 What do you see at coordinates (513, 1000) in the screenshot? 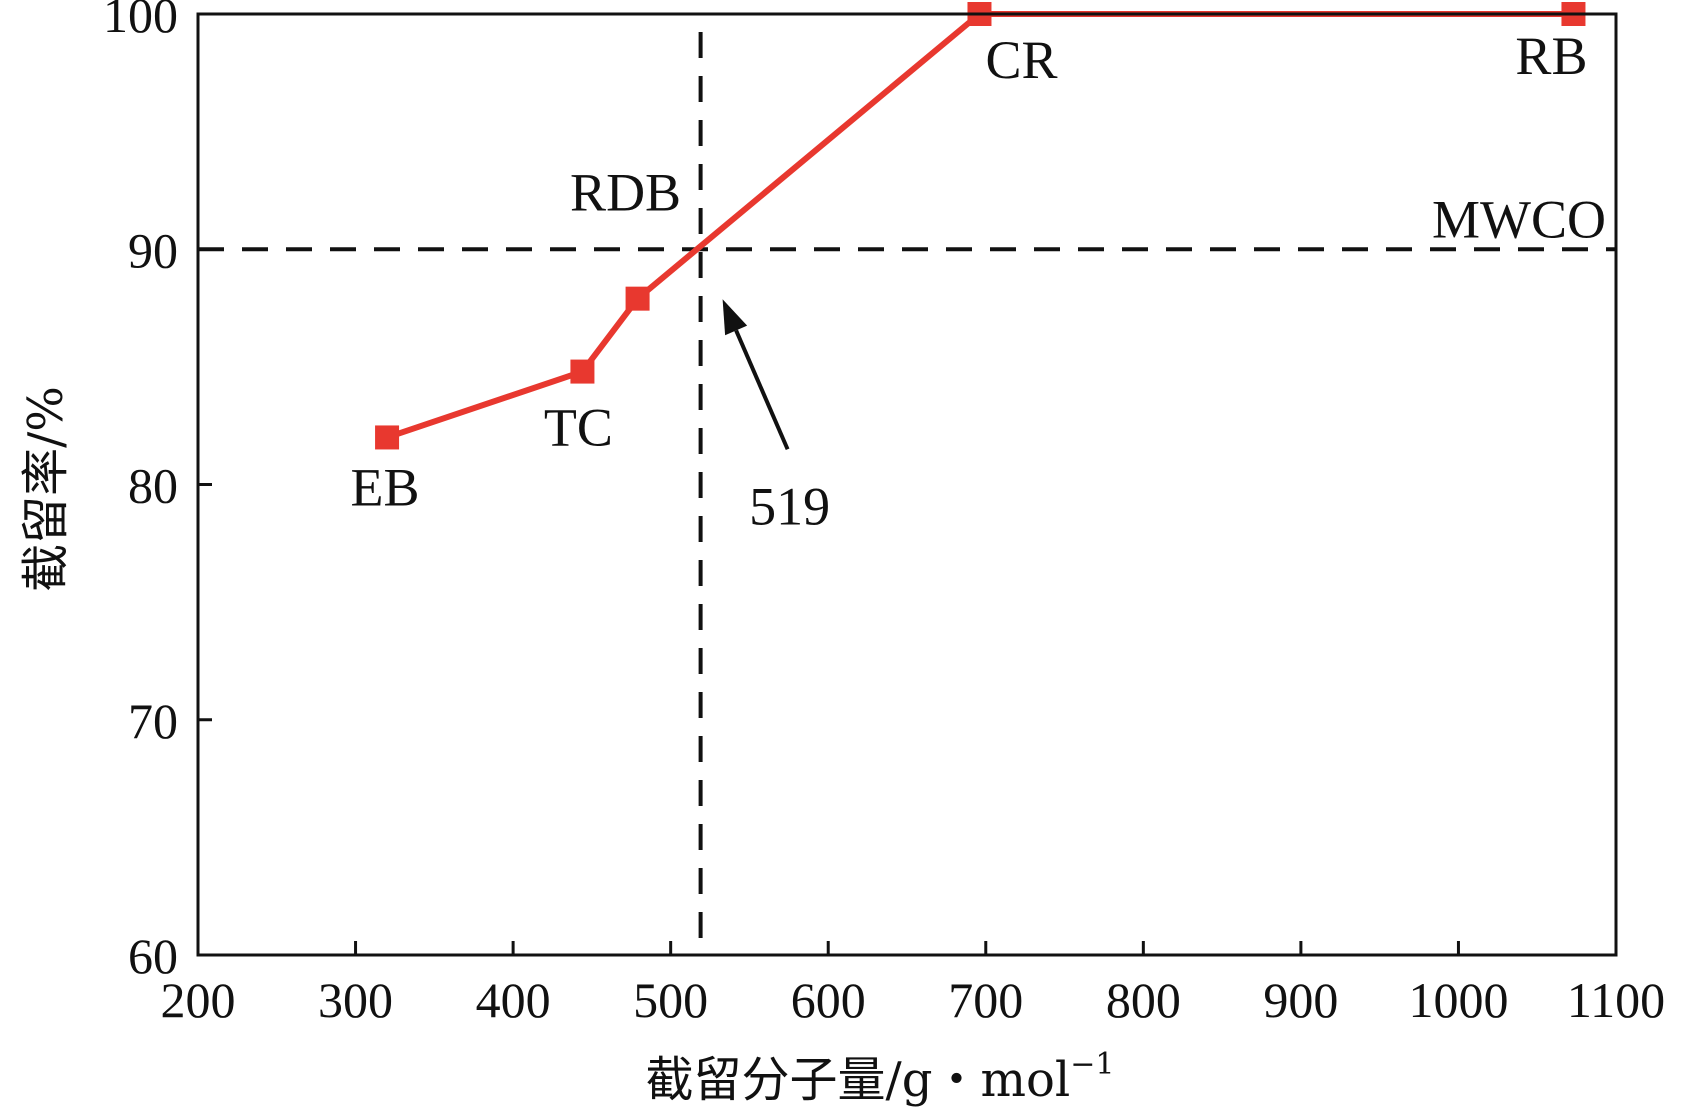
I see `x-tick-label: 400` at bounding box center [513, 1000].